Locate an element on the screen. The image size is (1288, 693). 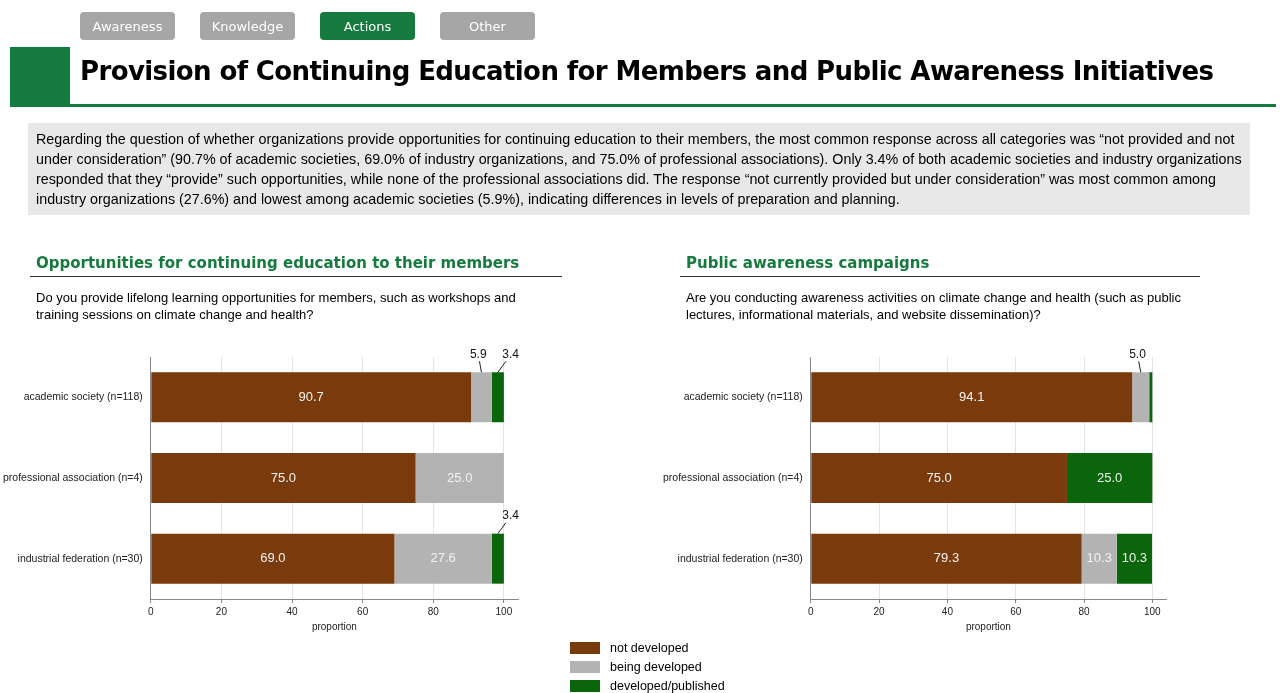
category-label: Awareness is located at coordinates (127, 26).